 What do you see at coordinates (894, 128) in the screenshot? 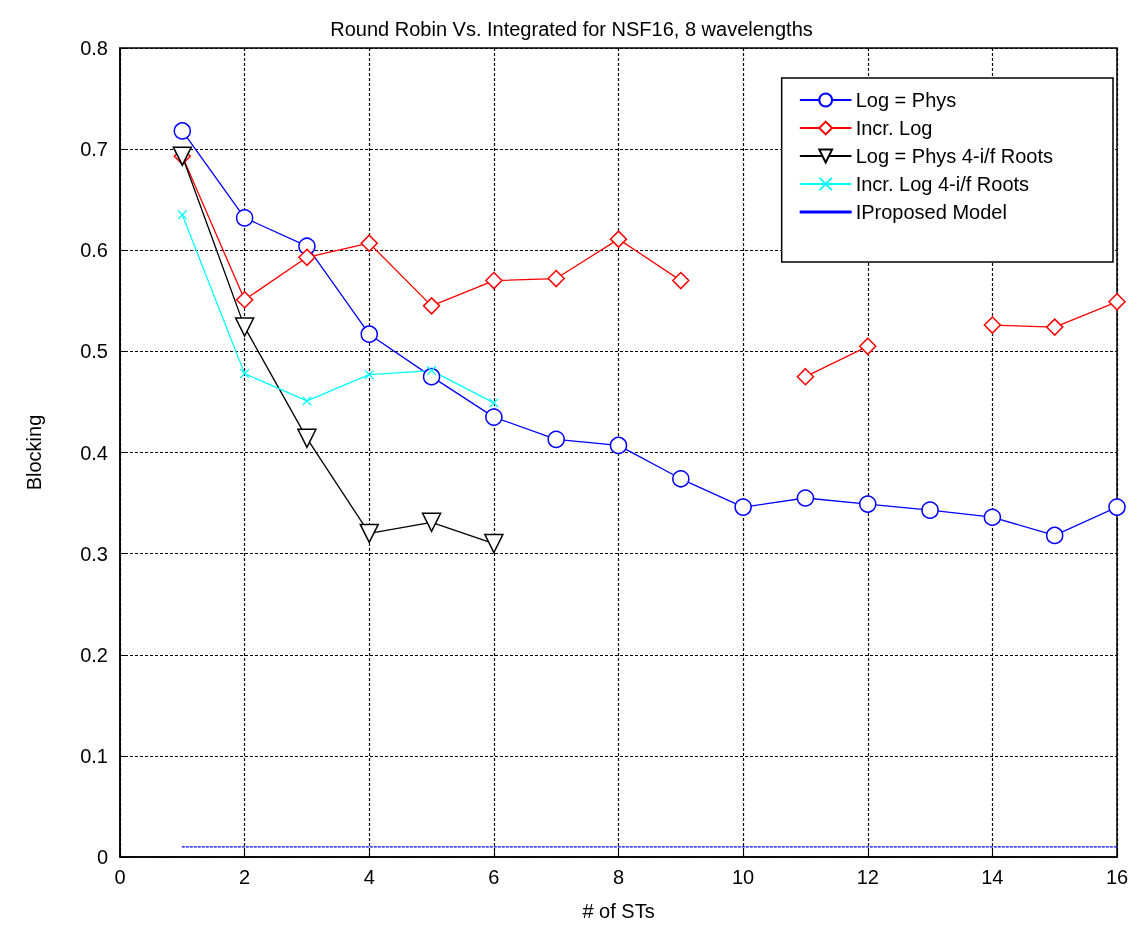
I see `legend-label: Incr. Log` at bounding box center [894, 128].